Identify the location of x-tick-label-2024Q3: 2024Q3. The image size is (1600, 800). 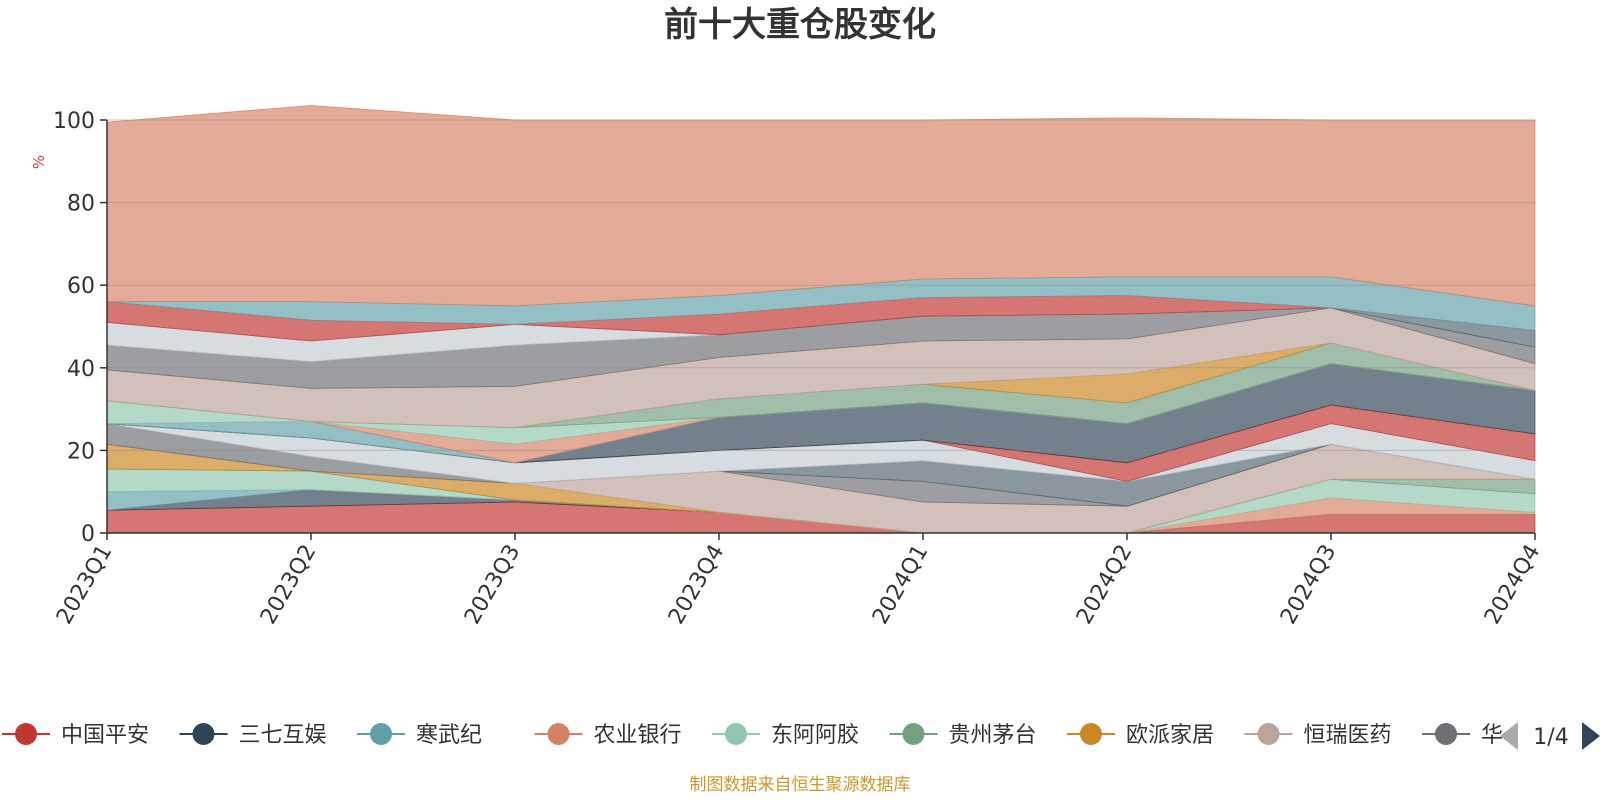
(1308, 585).